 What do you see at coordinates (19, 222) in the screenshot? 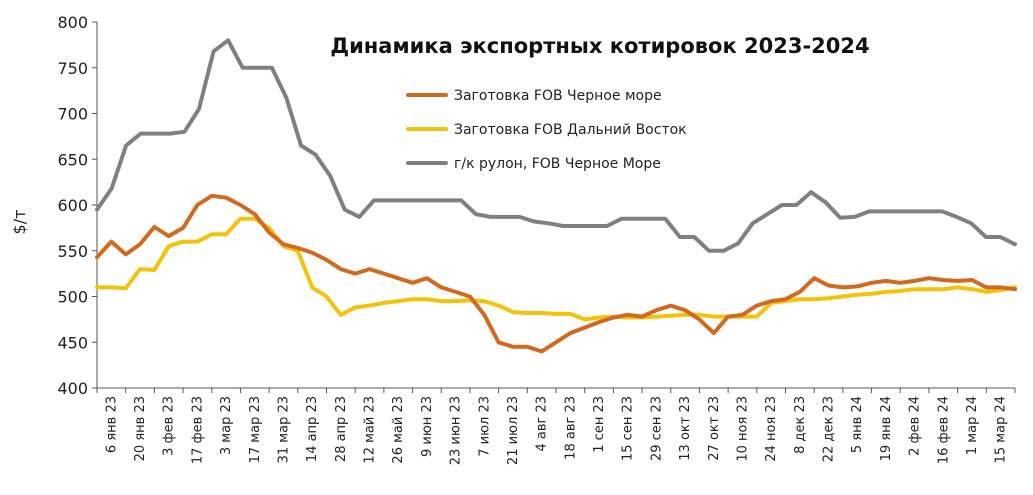
I see `y-axis-label: $/т` at bounding box center [19, 222].